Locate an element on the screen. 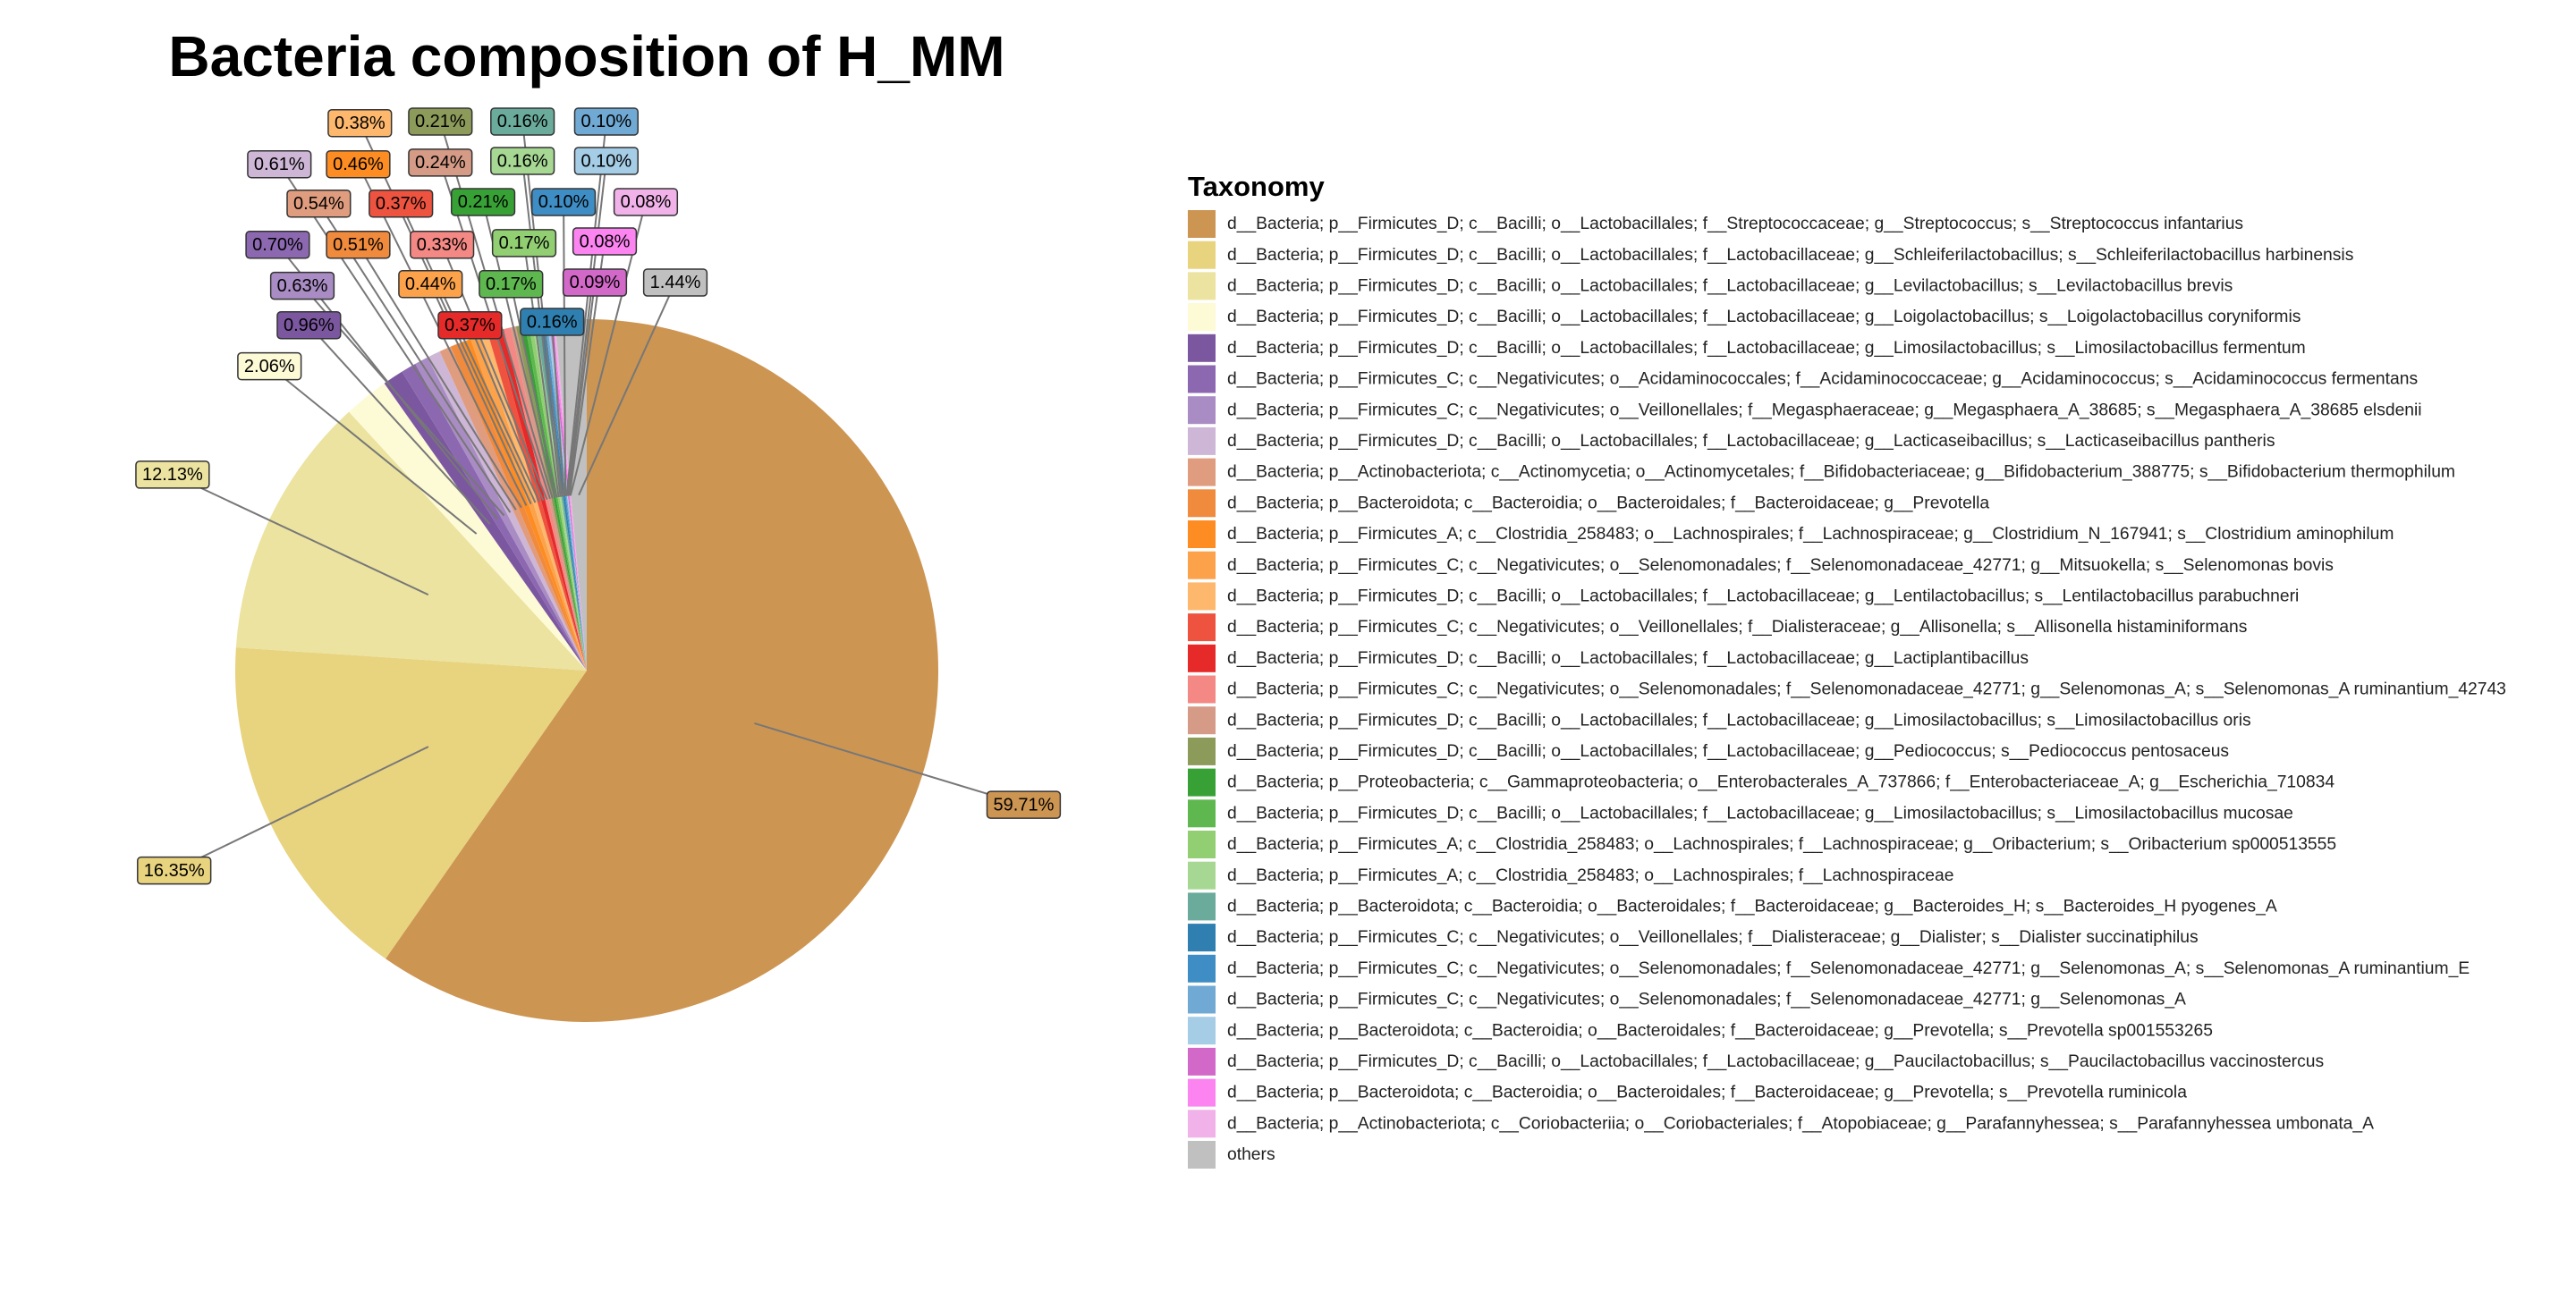 This screenshot has width=2576, height=1292. value-label: 2.06% is located at coordinates (269, 367).